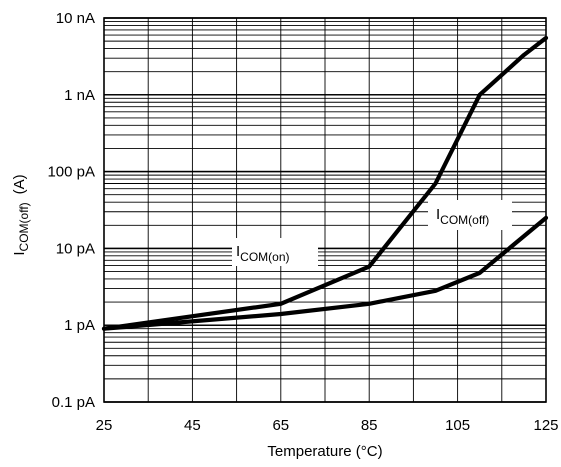 The image size is (561, 467). I want to click on x-tick-label: 105, so click(457, 425).